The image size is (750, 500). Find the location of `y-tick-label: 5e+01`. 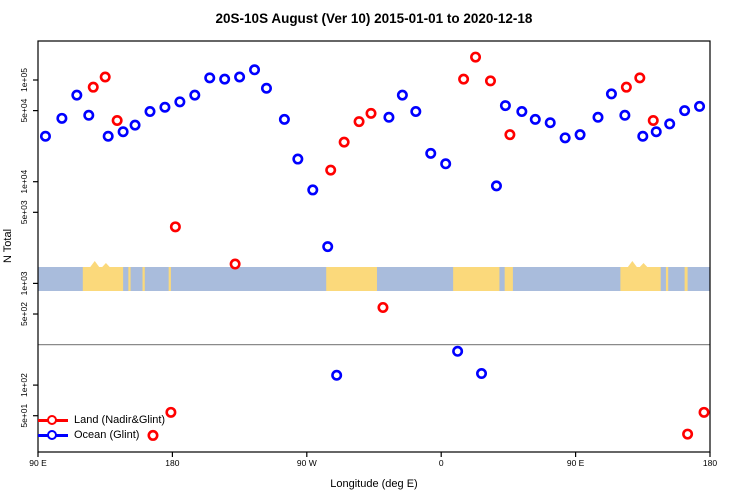

y-tick-label: 5e+01 is located at coordinates (24, 416).